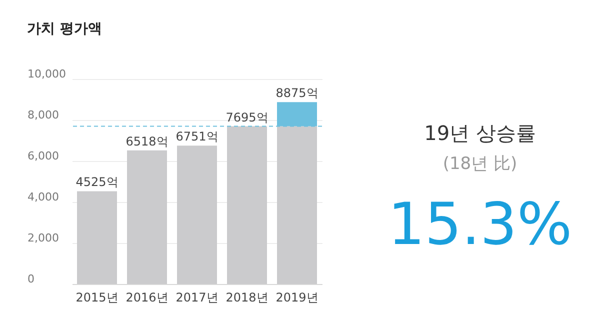 This screenshot has height=336, width=600. What do you see at coordinates (43, 197) in the screenshot?
I see `y-tick-label: 4,000` at bounding box center [43, 197].